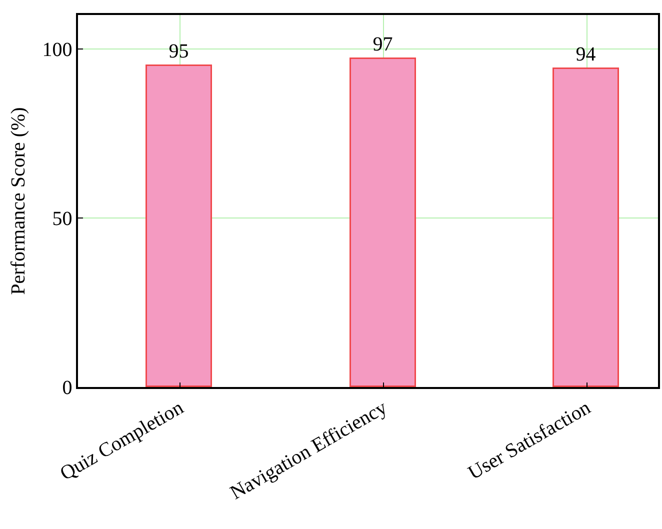 This screenshot has height=529, width=662. What do you see at coordinates (62, 219) in the screenshot?
I see `y-tick-label: 50` at bounding box center [62, 219].